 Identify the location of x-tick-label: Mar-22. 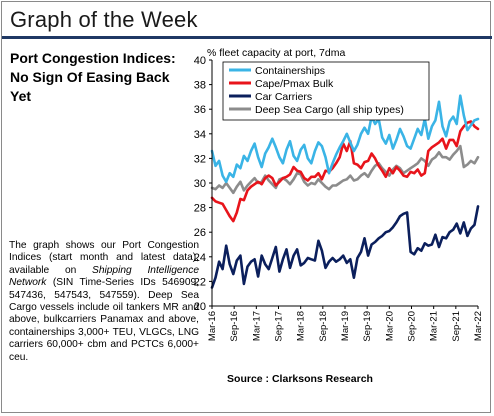
(478, 326).